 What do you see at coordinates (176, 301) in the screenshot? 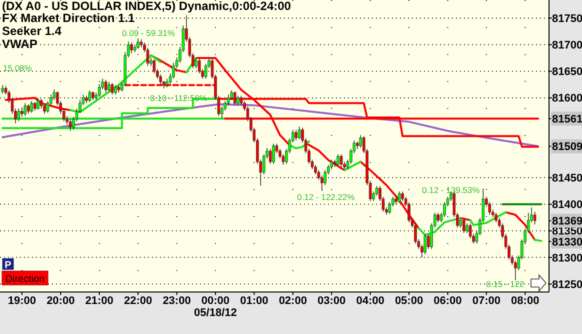
I see `x-tick-label: 23:00` at bounding box center [176, 301].